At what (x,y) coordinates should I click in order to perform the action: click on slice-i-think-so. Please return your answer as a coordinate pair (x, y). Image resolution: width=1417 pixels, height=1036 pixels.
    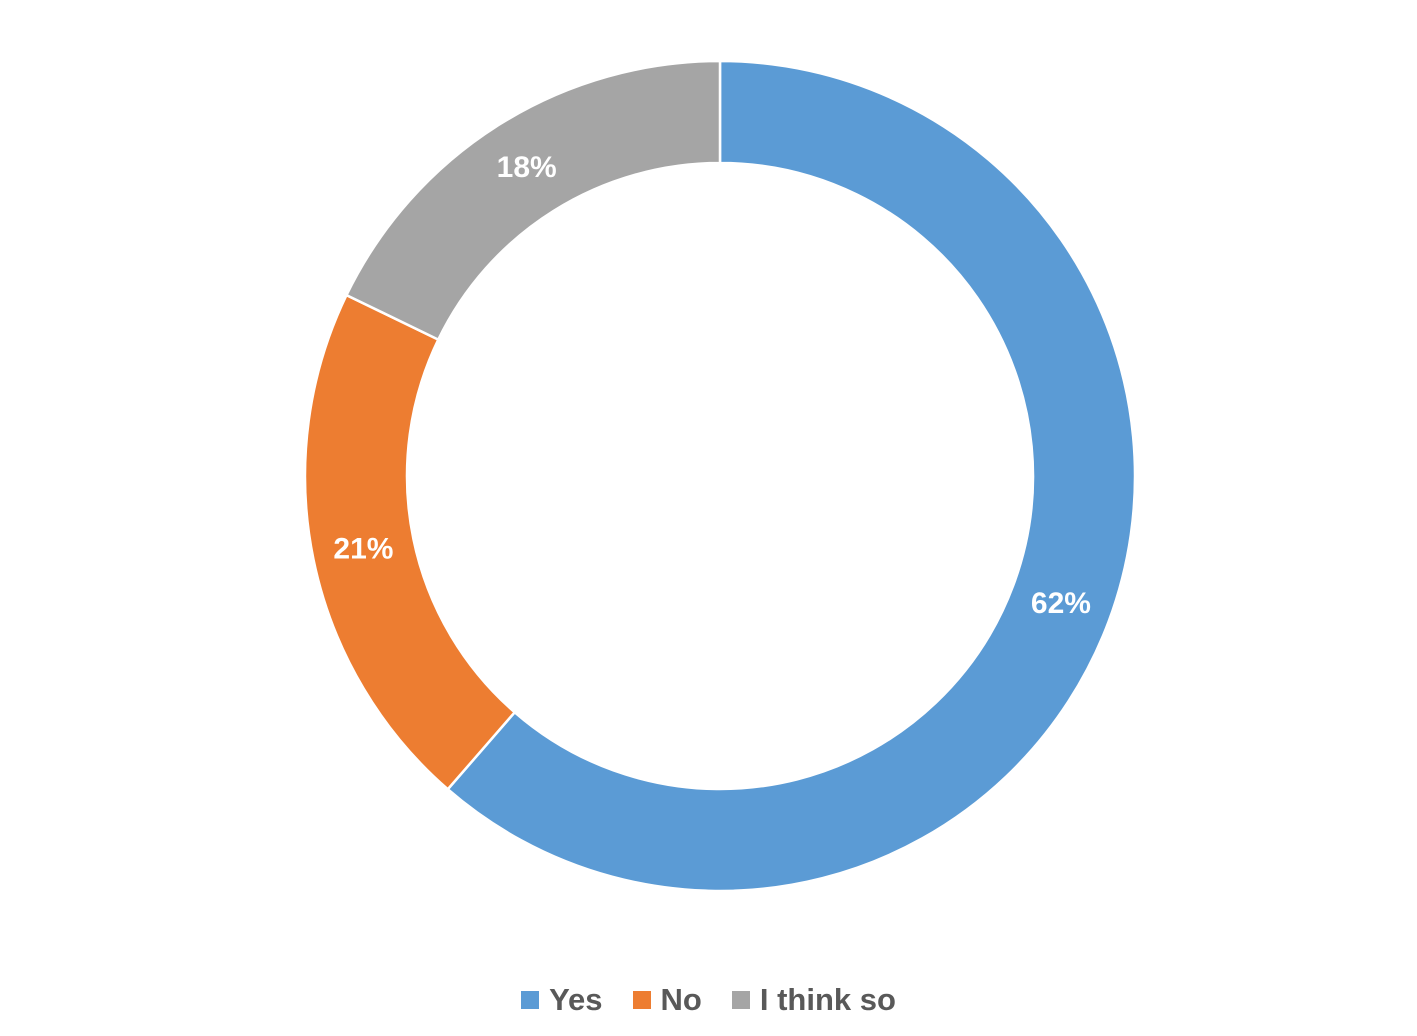
    Looking at the image, I should click on (533, 200).